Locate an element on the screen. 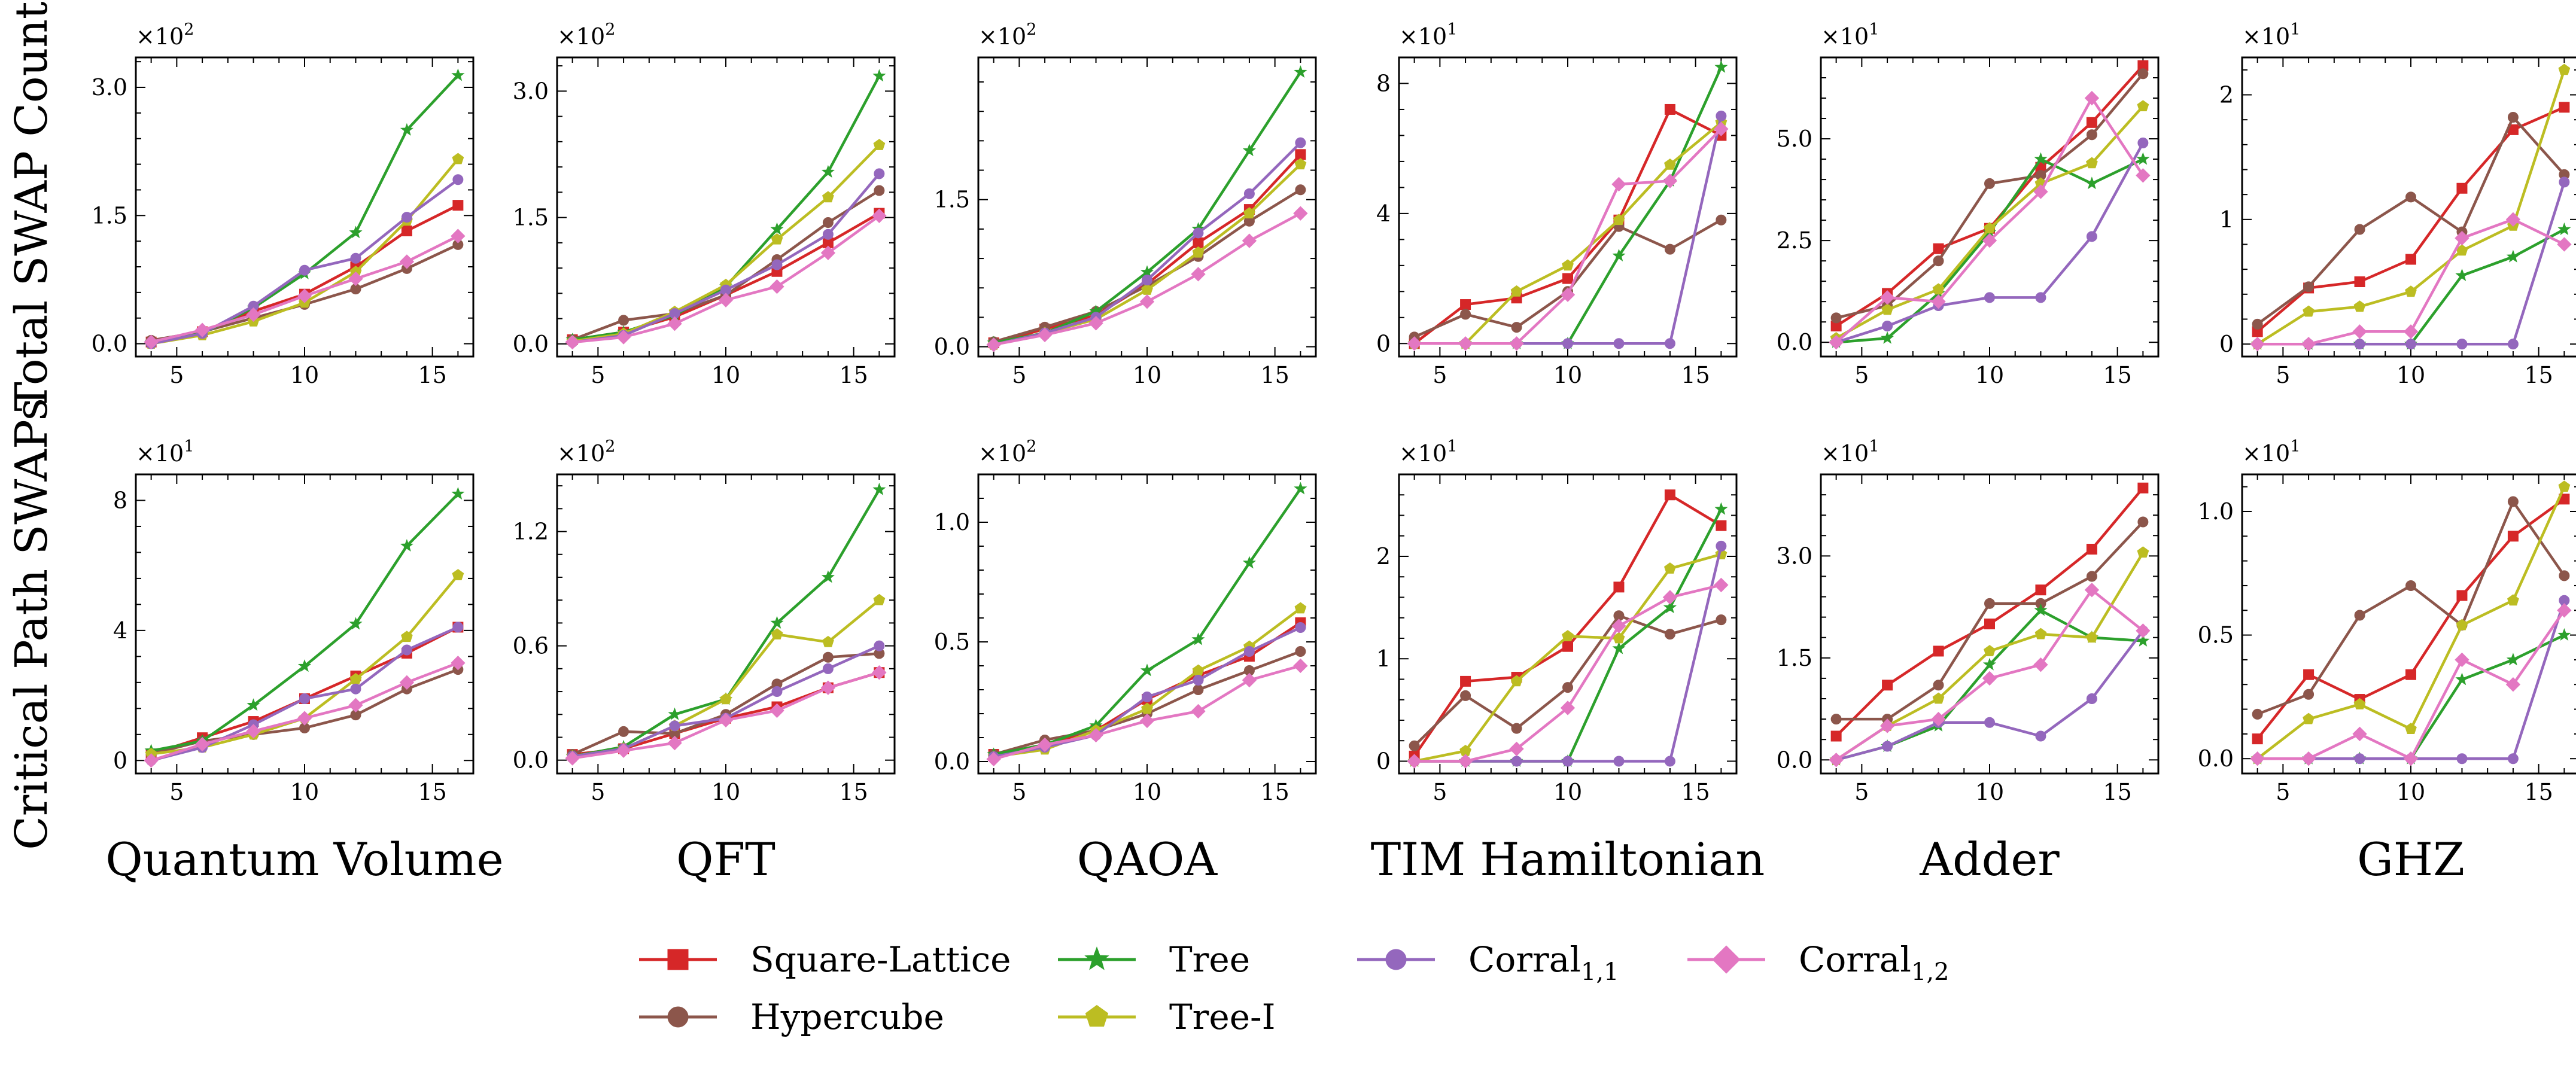  legend-label: Corral1,1 is located at coordinates (1544, 962).